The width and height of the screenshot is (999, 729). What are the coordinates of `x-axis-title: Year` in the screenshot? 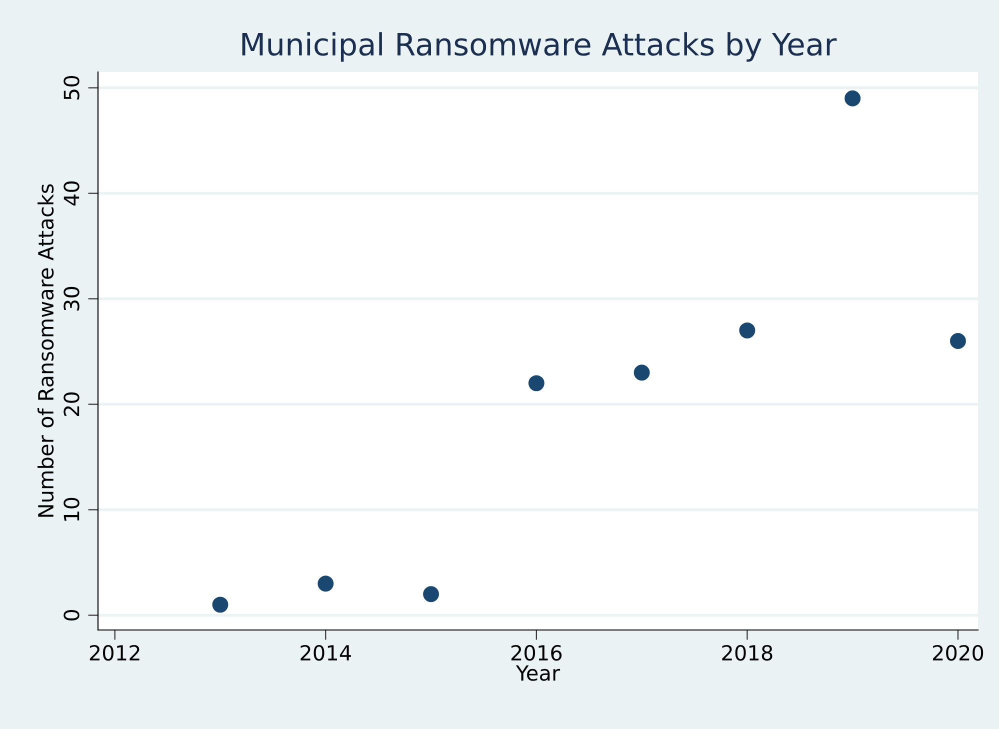 It's located at (538, 673).